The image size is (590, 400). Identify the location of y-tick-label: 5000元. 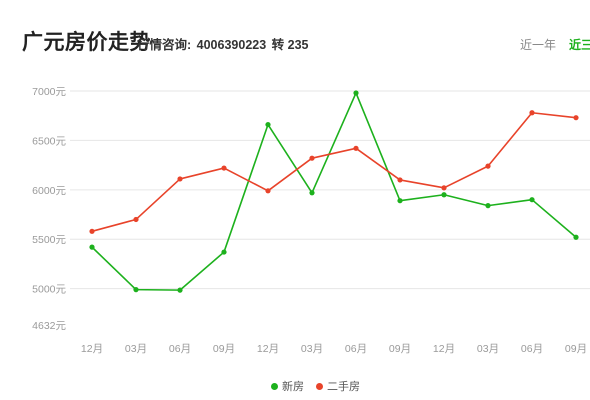
(49, 290).